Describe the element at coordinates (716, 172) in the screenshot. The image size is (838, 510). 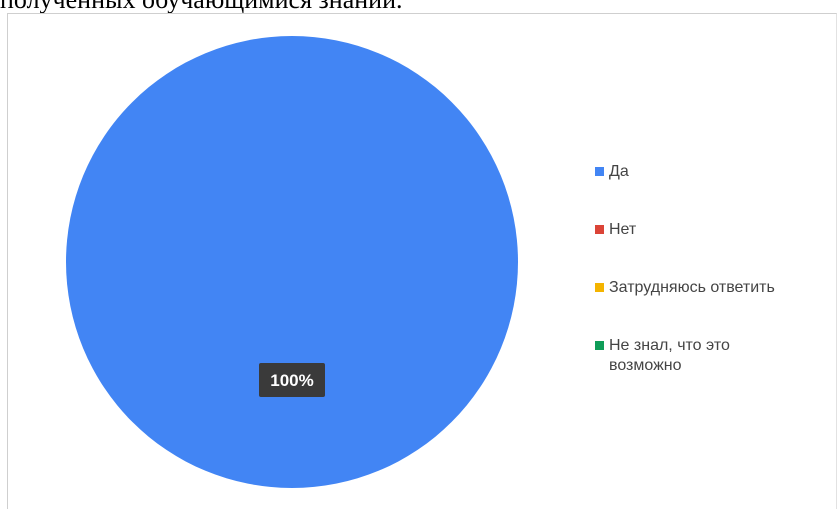
I see `legend-item-da: Да` at that location.